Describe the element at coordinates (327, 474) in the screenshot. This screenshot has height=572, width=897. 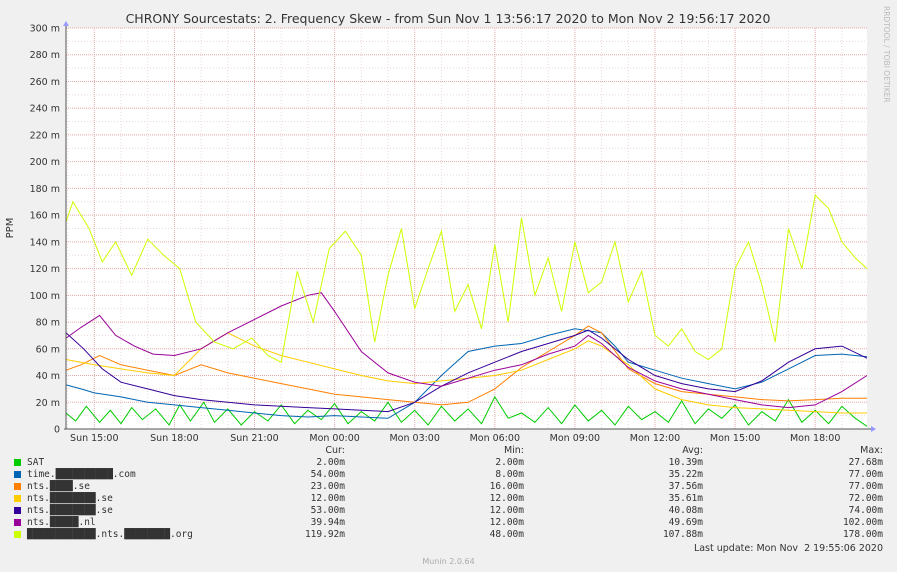
I see `legend-cur-value: 54.00m` at that location.